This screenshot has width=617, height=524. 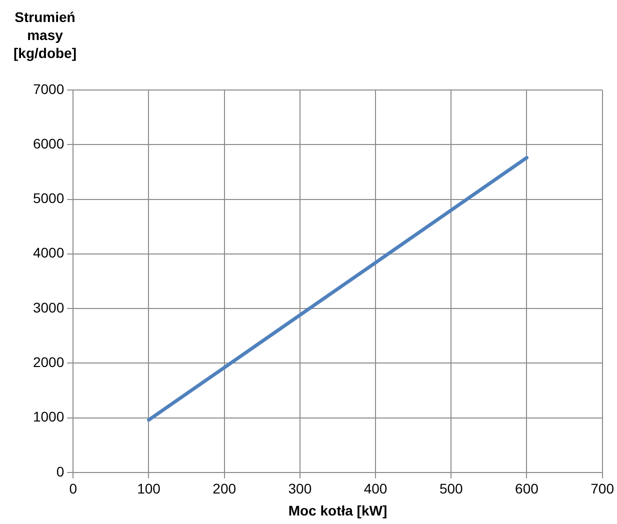 I want to click on x-tick-label: 0, so click(x=73, y=488).